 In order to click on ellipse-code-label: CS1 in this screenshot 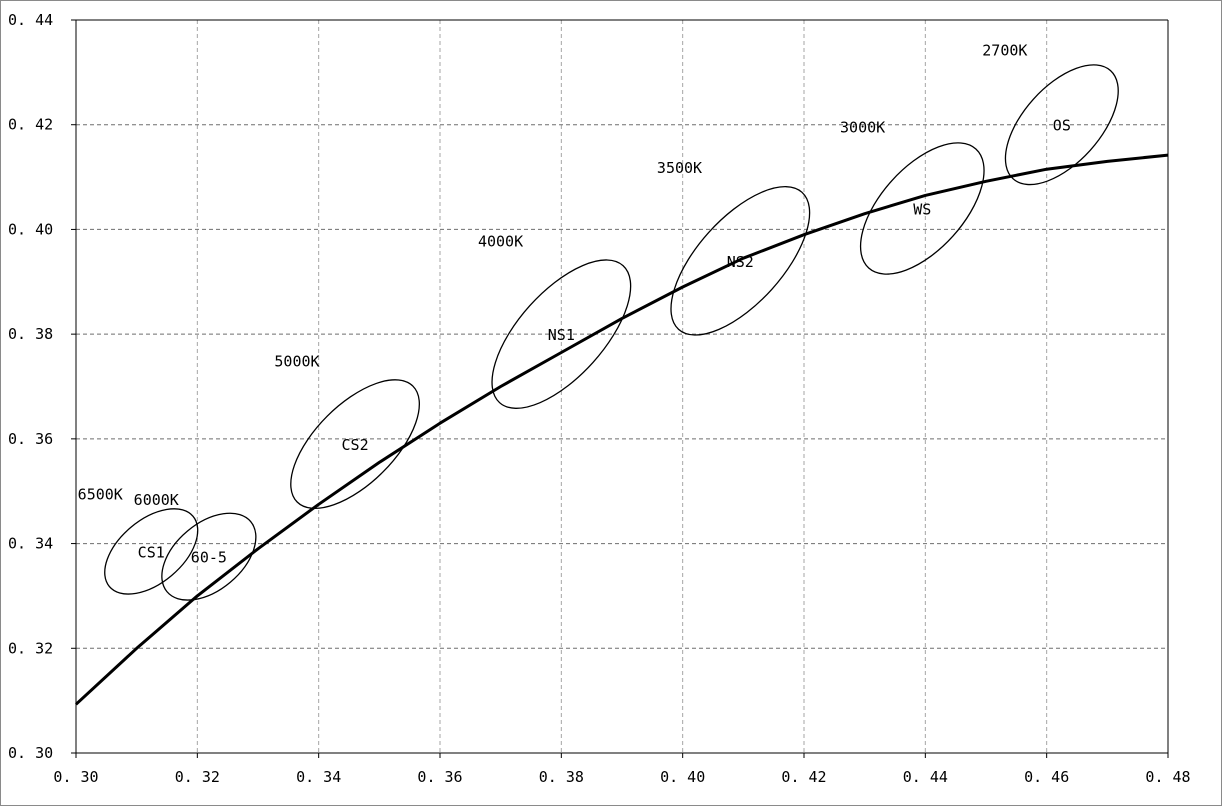, I will do `click(151, 552)`.